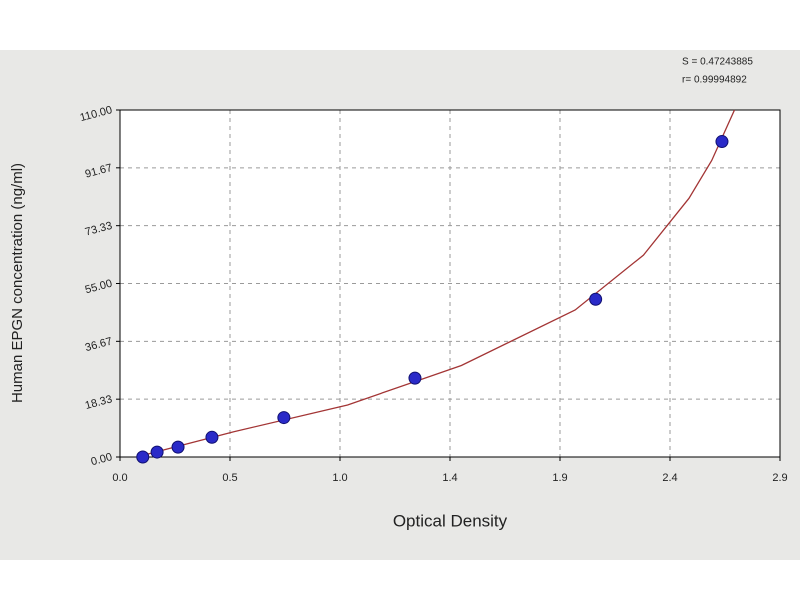 This screenshot has width=800, height=605. I want to click on y-tick-label: 0.00, so click(102, 459).